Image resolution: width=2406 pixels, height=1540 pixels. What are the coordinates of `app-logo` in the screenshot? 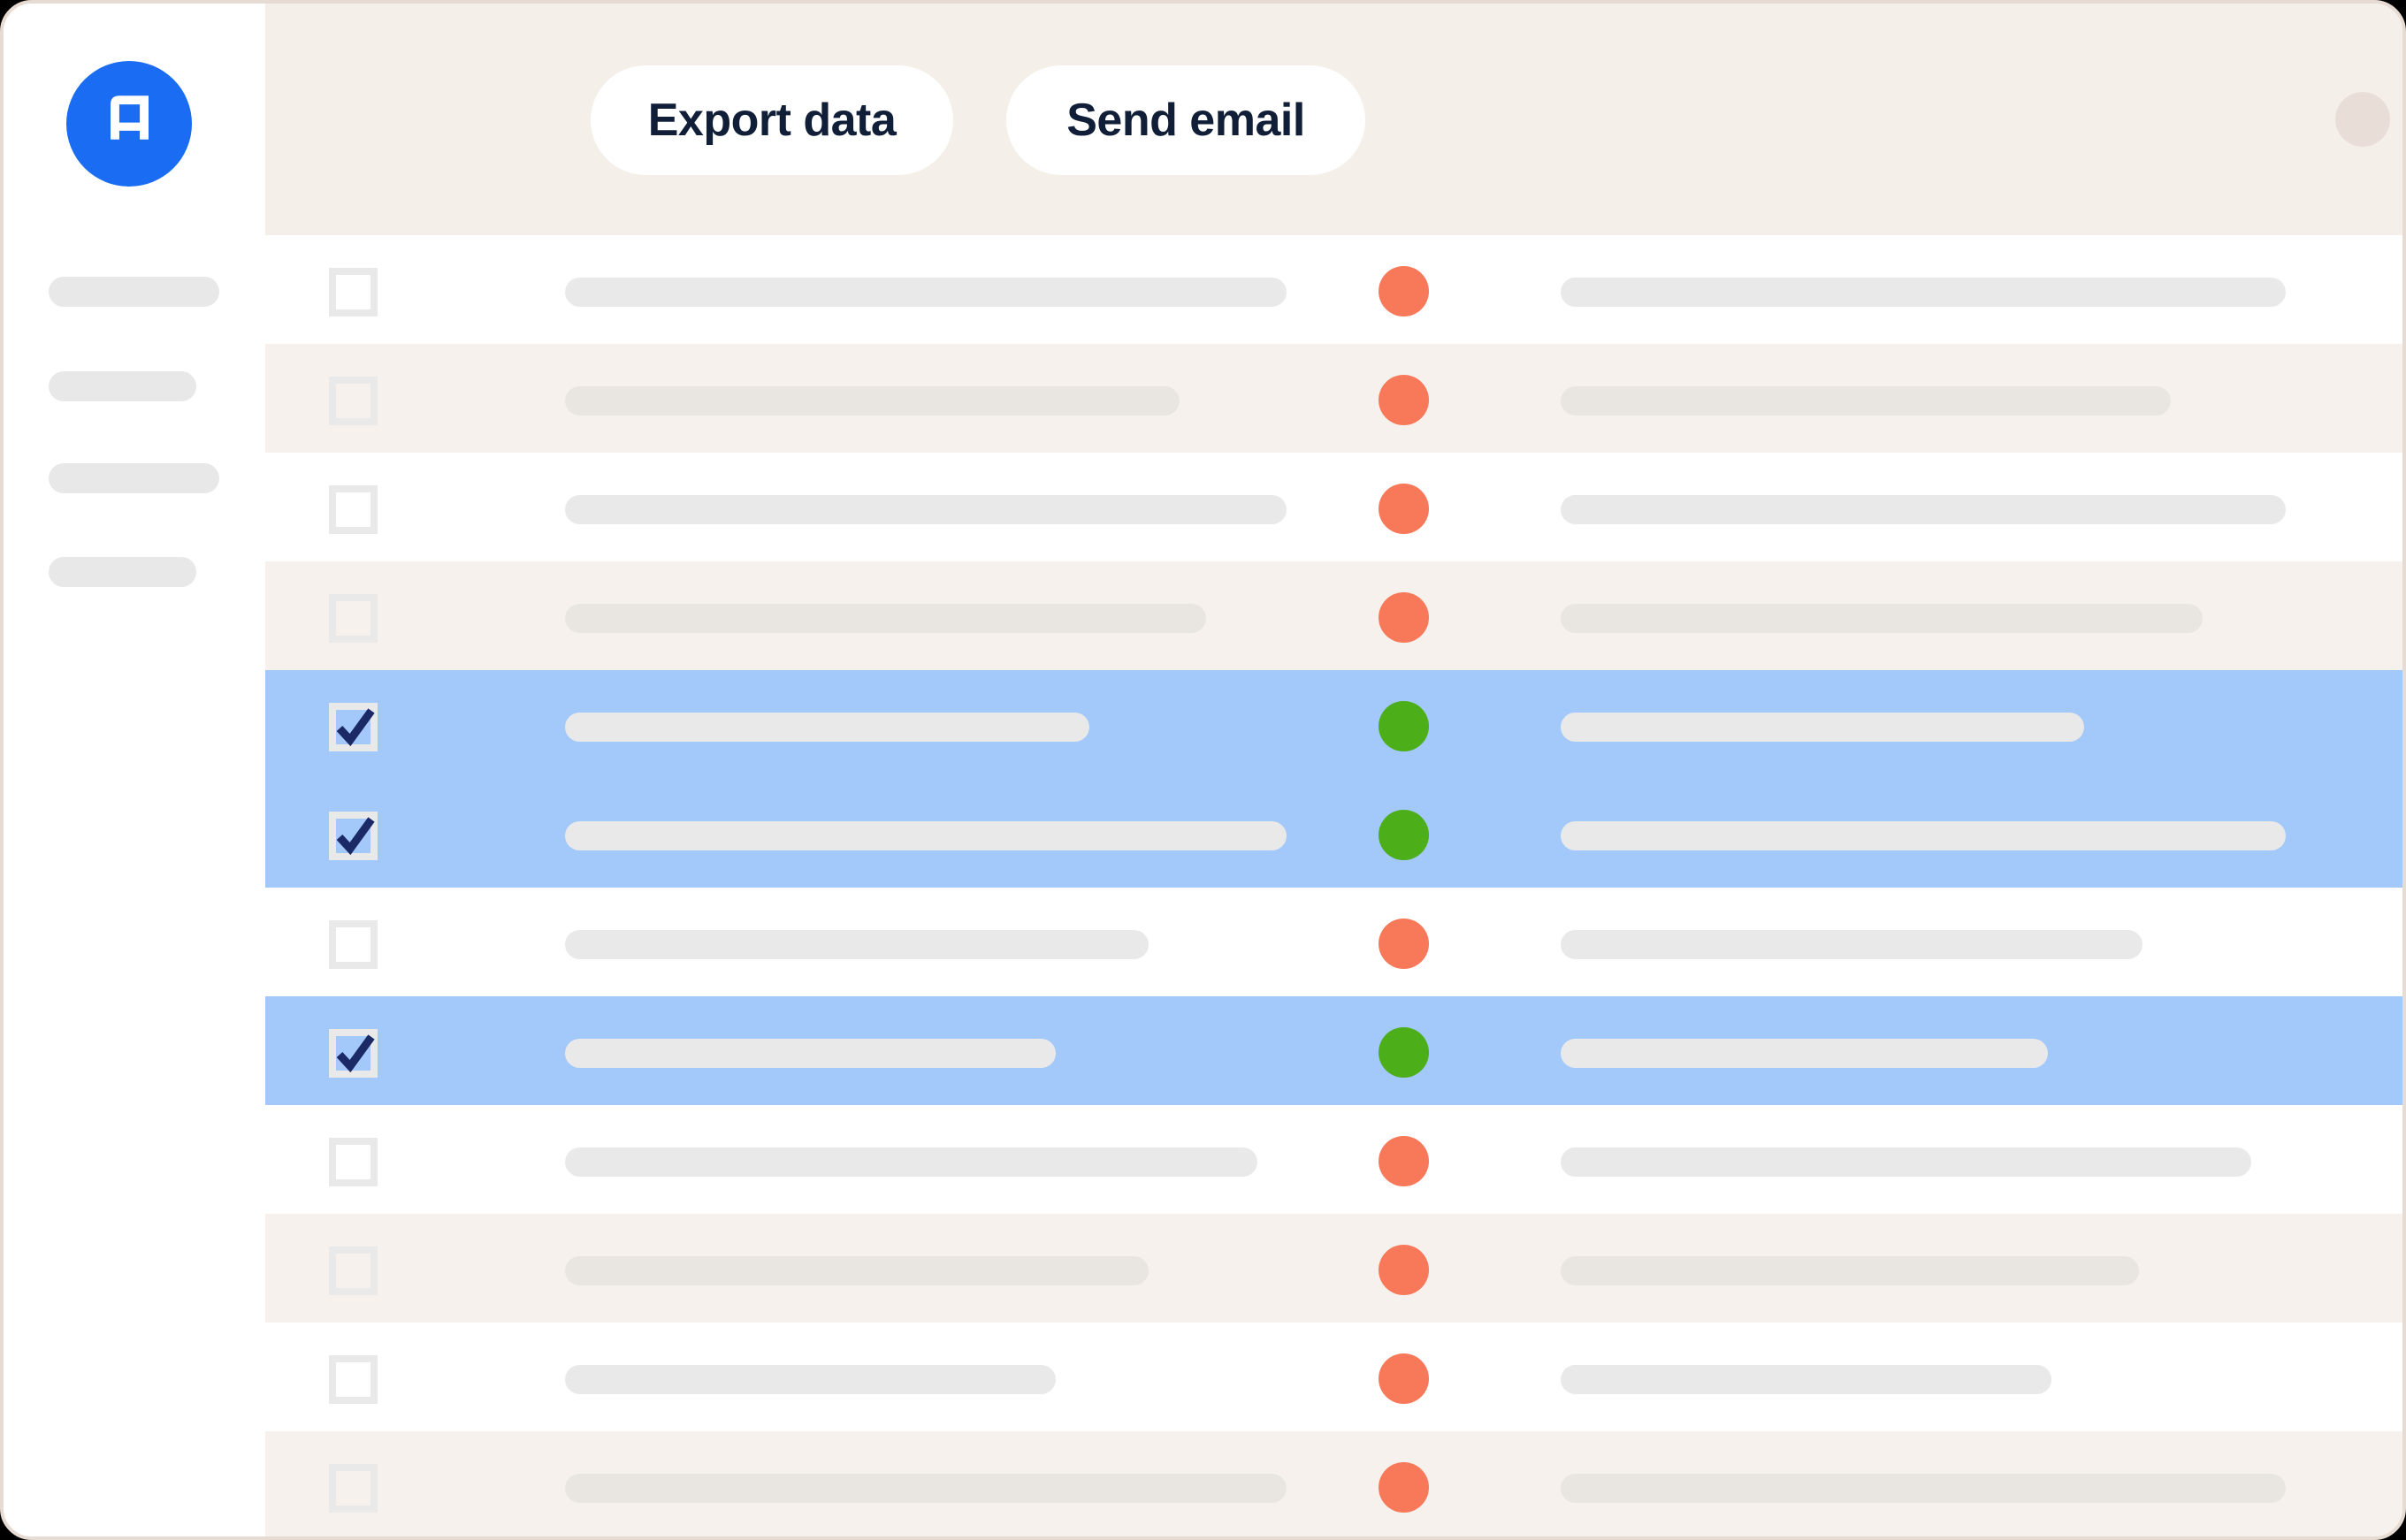 It's located at (129, 124).